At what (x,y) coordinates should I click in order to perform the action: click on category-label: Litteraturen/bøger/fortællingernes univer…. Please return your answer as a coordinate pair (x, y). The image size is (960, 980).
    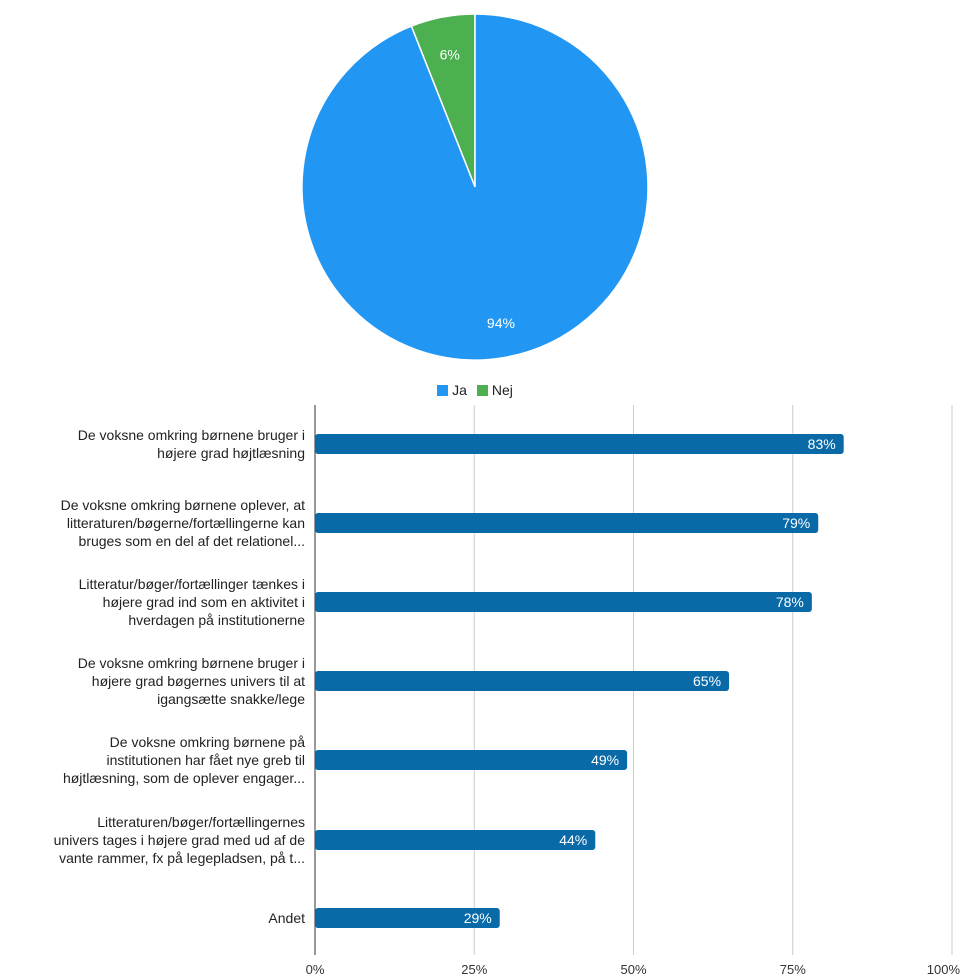
    Looking at the image, I should click on (152, 840).